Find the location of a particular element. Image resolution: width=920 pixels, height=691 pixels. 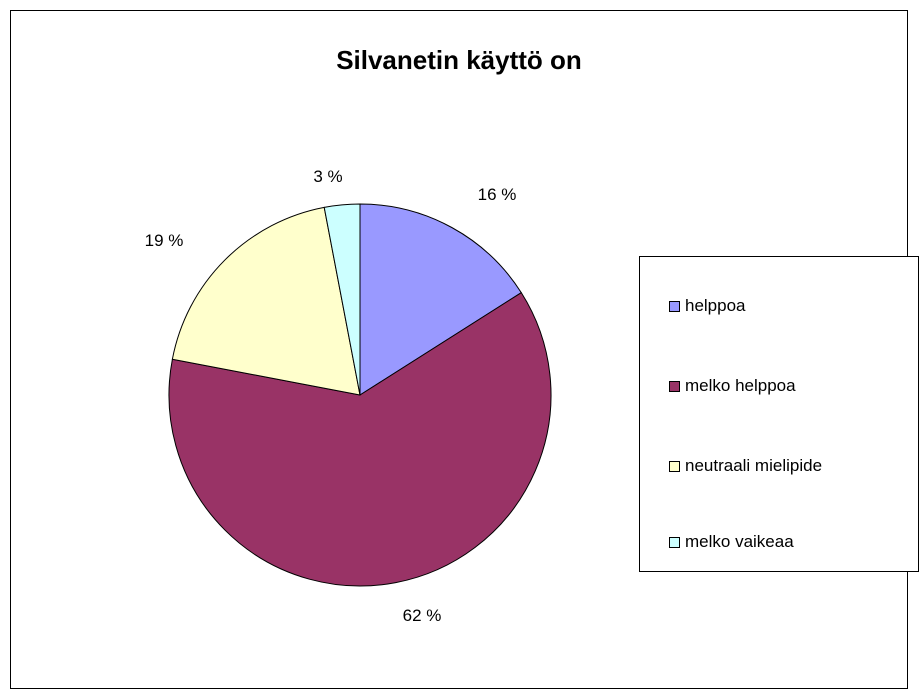

legend-label: neutraali mielipide is located at coordinates (754, 465).